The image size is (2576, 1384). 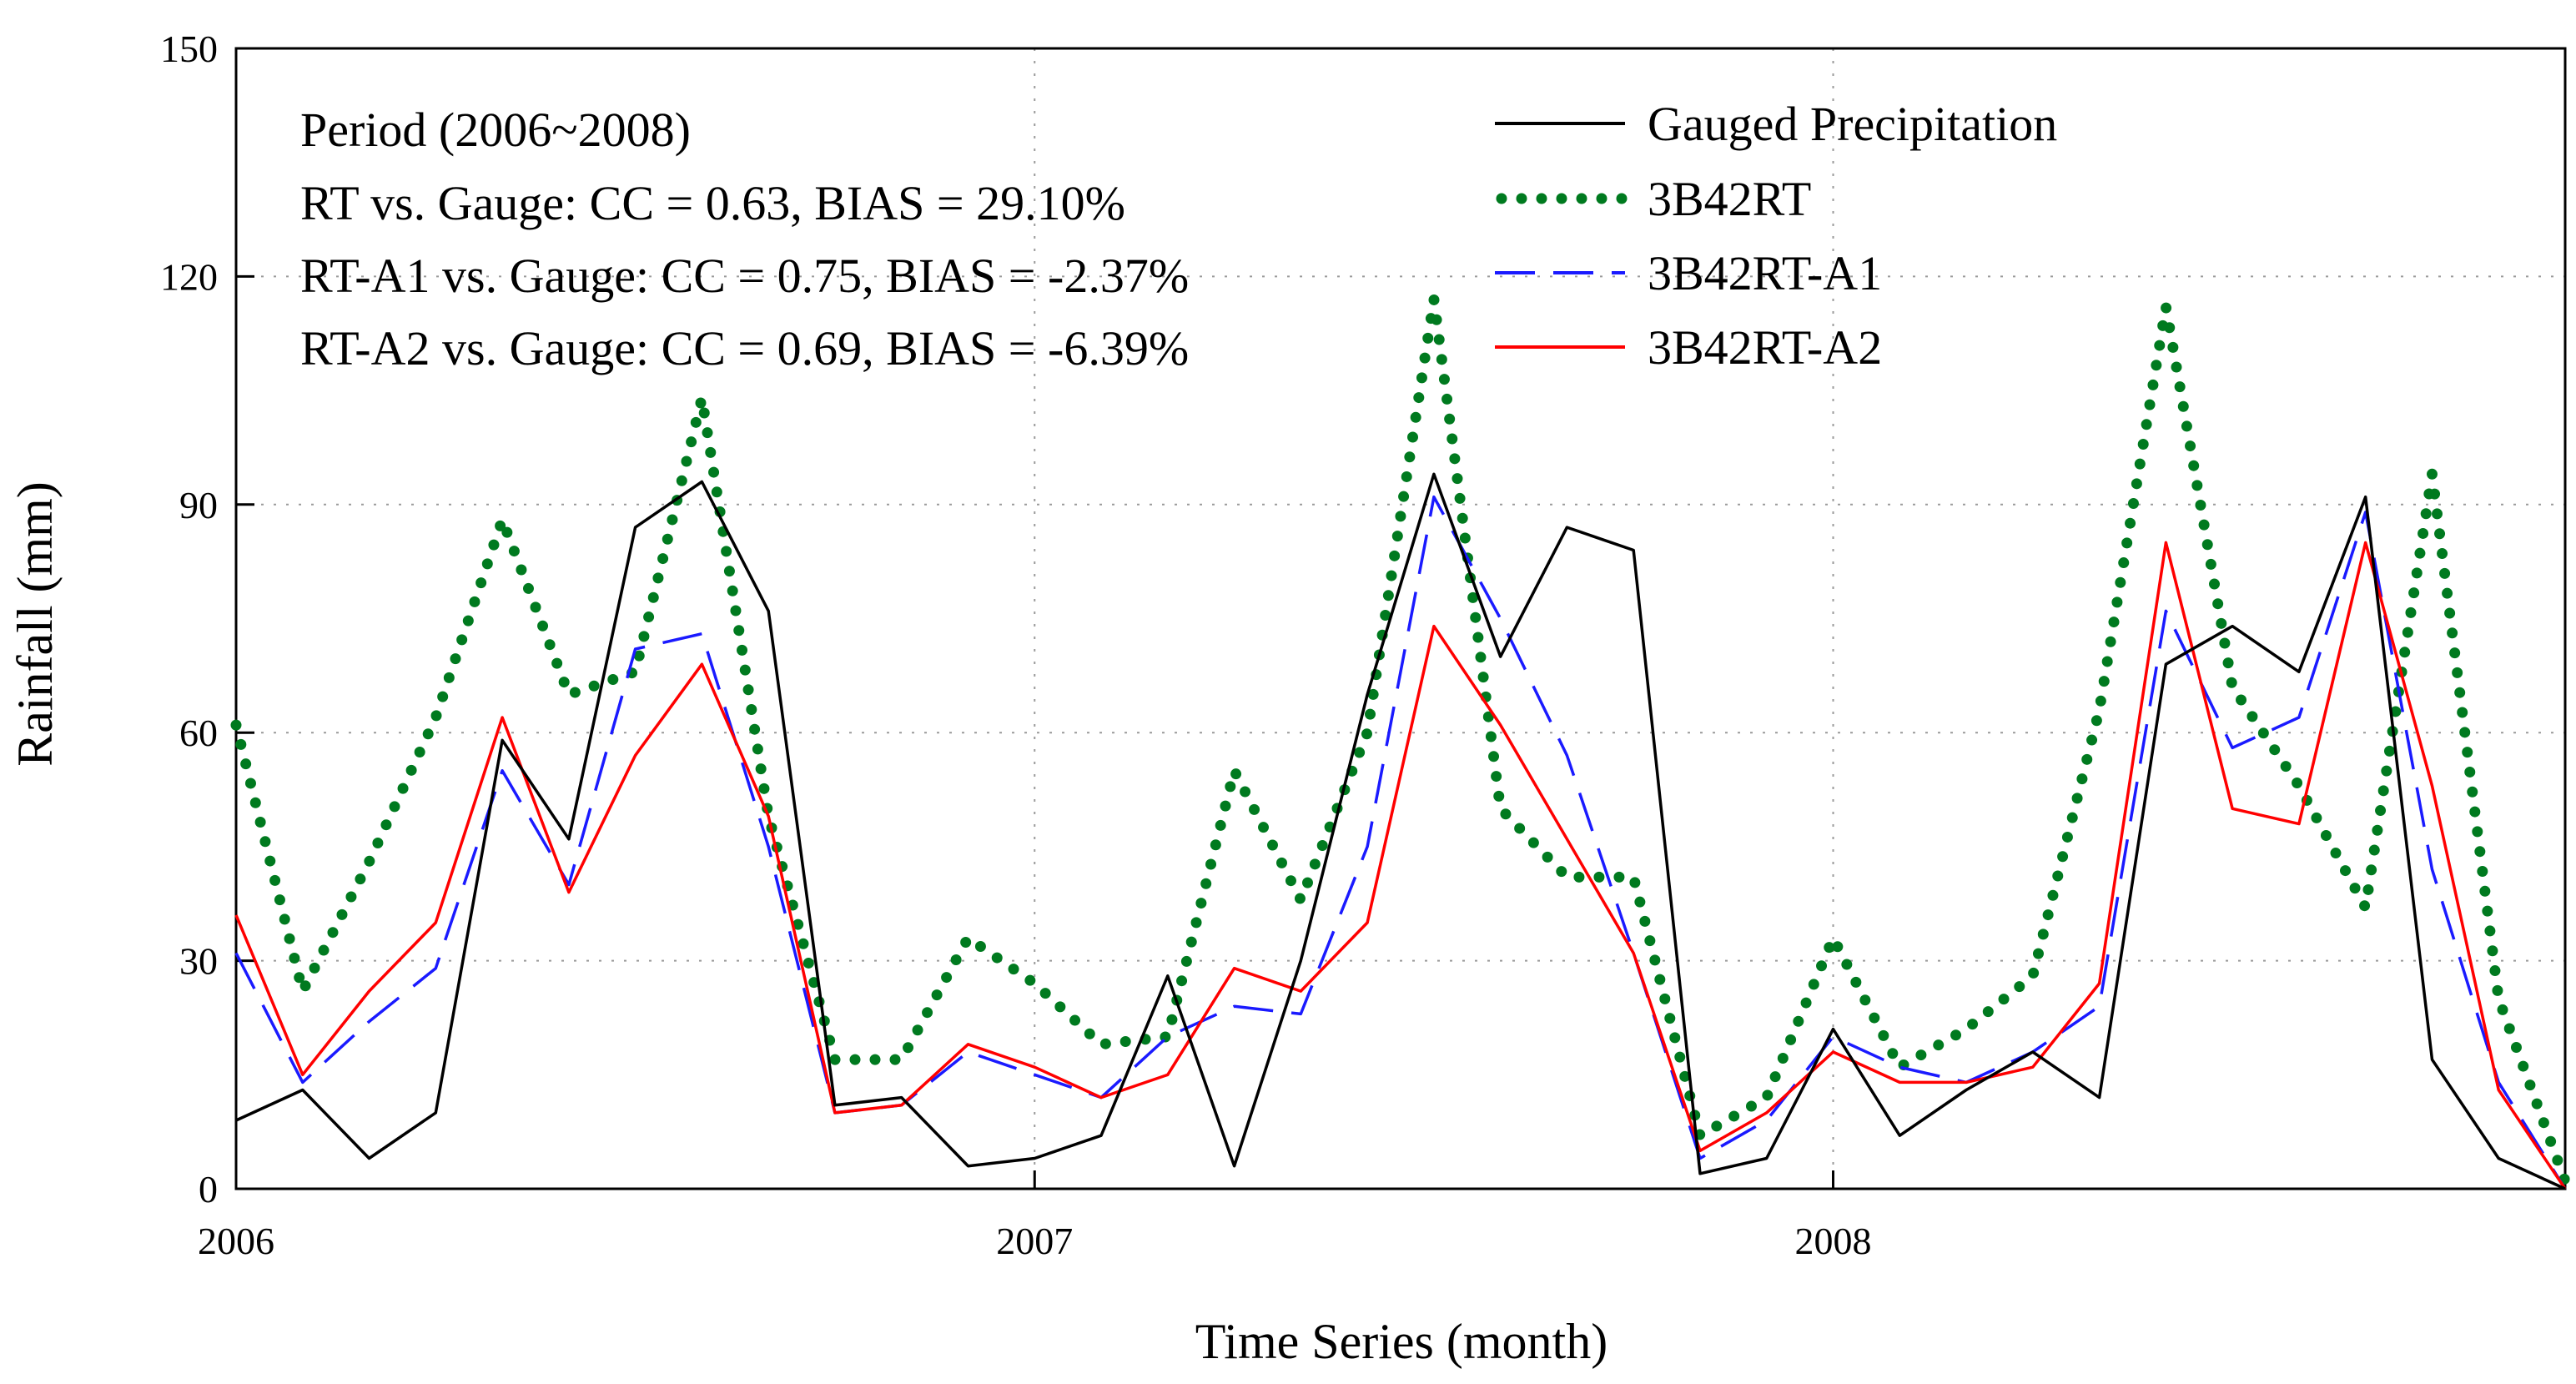 I want to click on y-tick-label: 30, so click(x=198, y=961).